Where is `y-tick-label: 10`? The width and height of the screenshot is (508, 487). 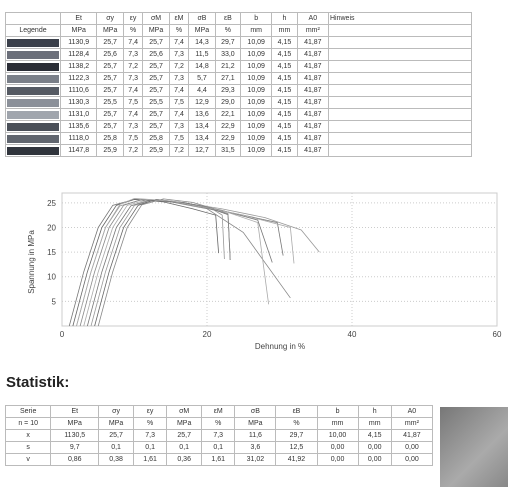
y-tick-label: 10 is located at coordinates (51, 277).